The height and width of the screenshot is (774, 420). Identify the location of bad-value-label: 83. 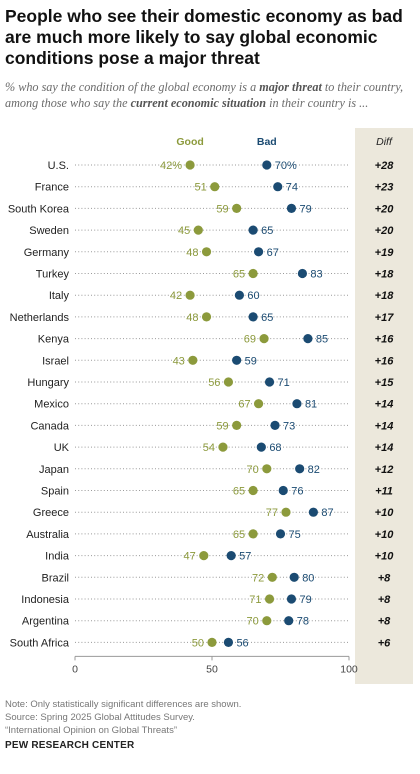
(316, 275).